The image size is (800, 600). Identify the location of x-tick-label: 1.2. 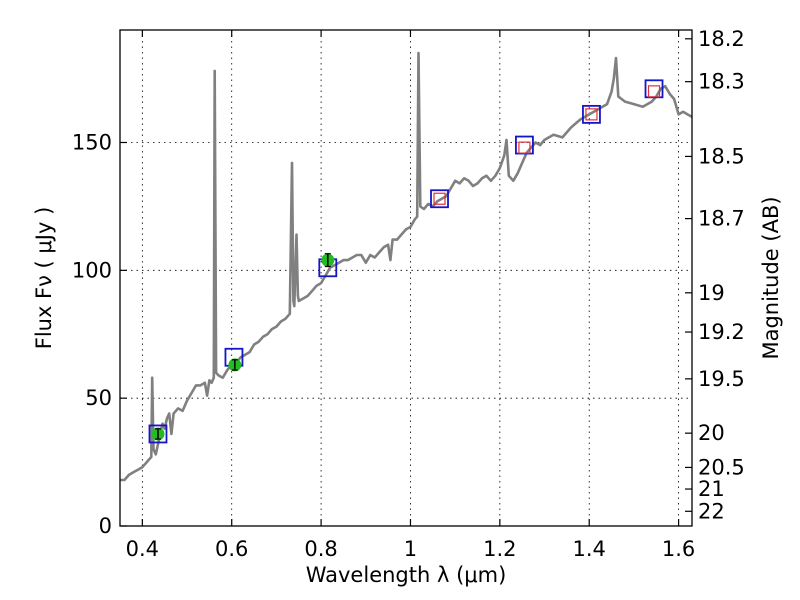
(499, 549).